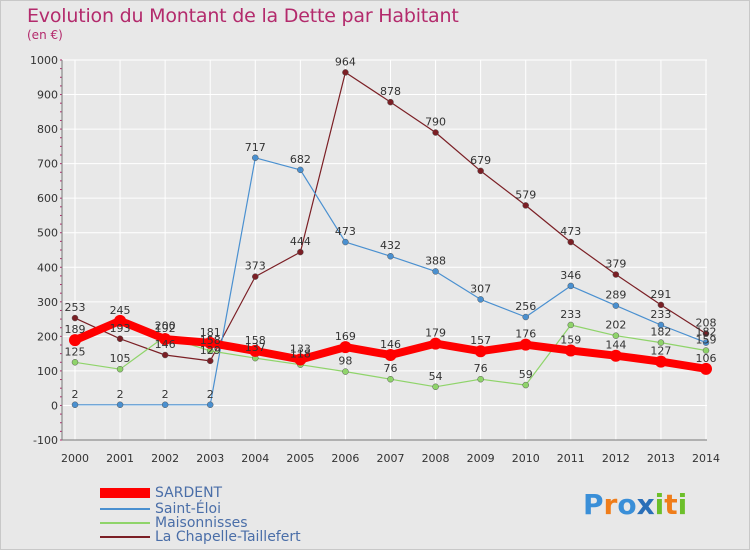 This screenshot has height=550, width=750. What do you see at coordinates (571, 458) in the screenshot?
I see `x-tick-label: 2011` at bounding box center [571, 458].